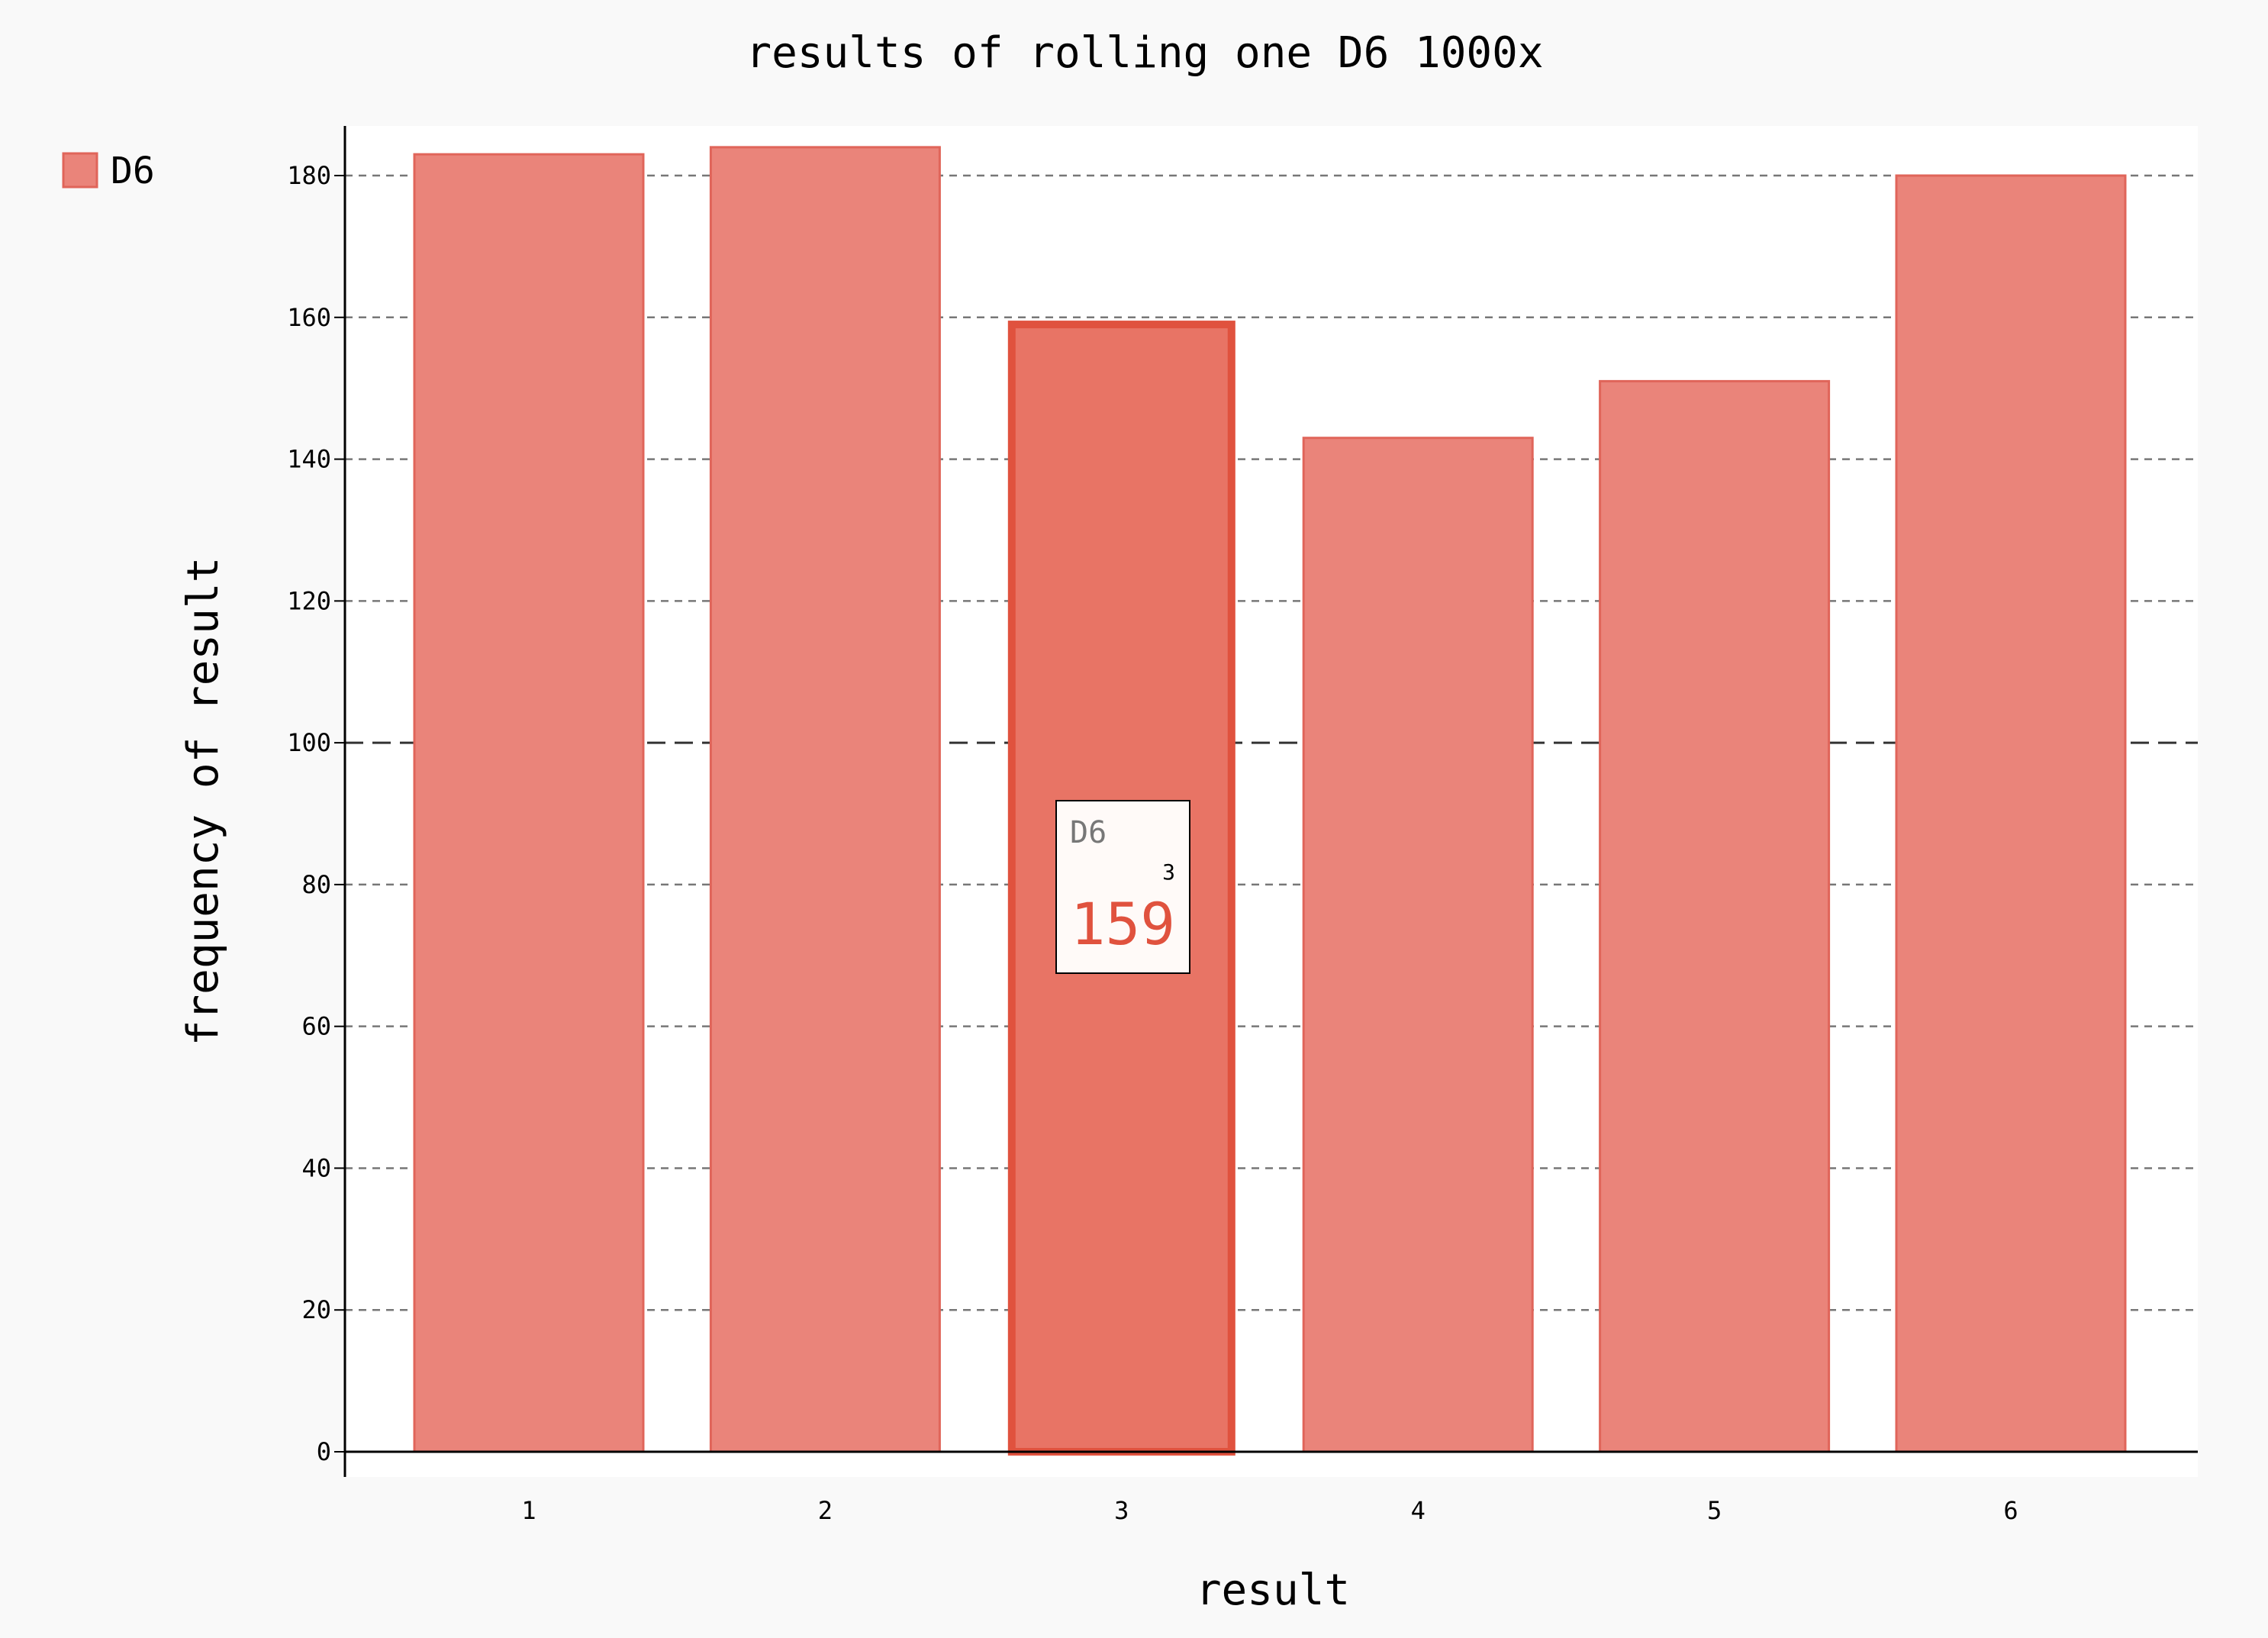 This screenshot has width=2268, height=1638. What do you see at coordinates (1121, 1510) in the screenshot?
I see `x-tick-label-3: 3` at bounding box center [1121, 1510].